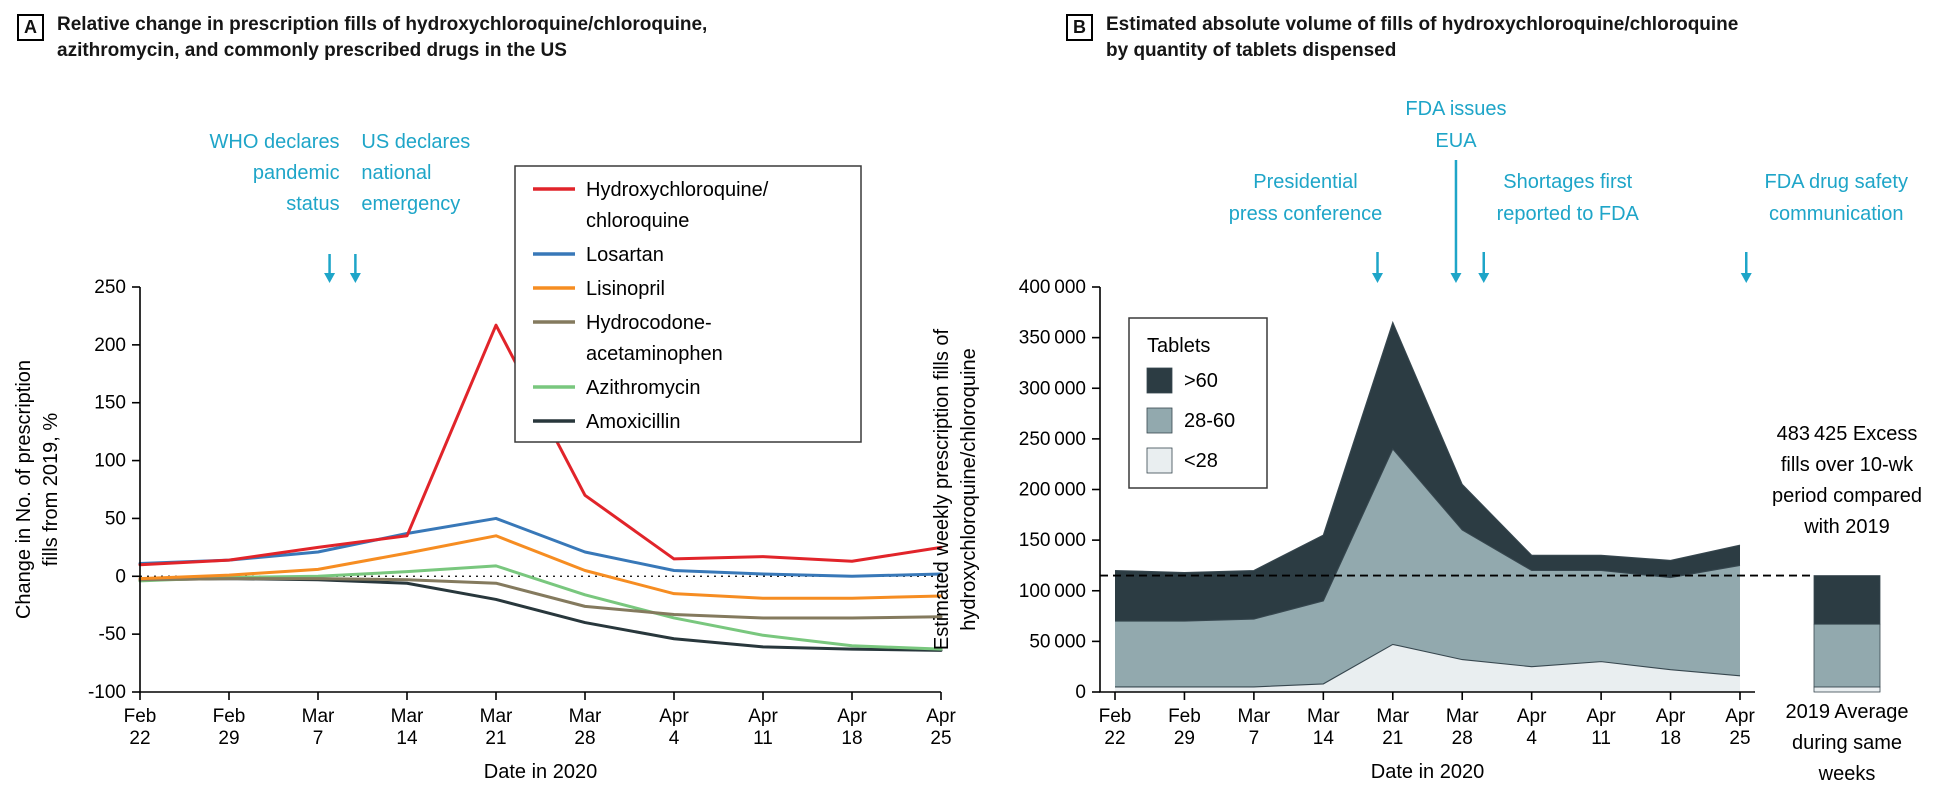 The width and height of the screenshot is (1956, 808). What do you see at coordinates (643, 388) in the screenshot?
I see `legend-label: Azithromycin` at bounding box center [643, 388].